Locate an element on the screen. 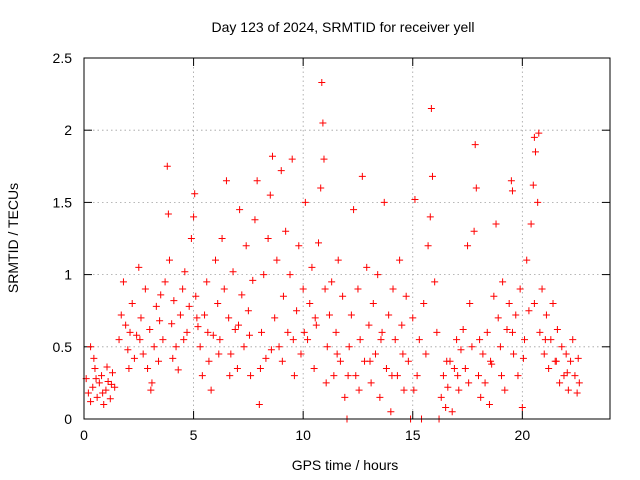 The width and height of the screenshot is (640, 480). y-tick-label: 0 is located at coordinates (68, 419).